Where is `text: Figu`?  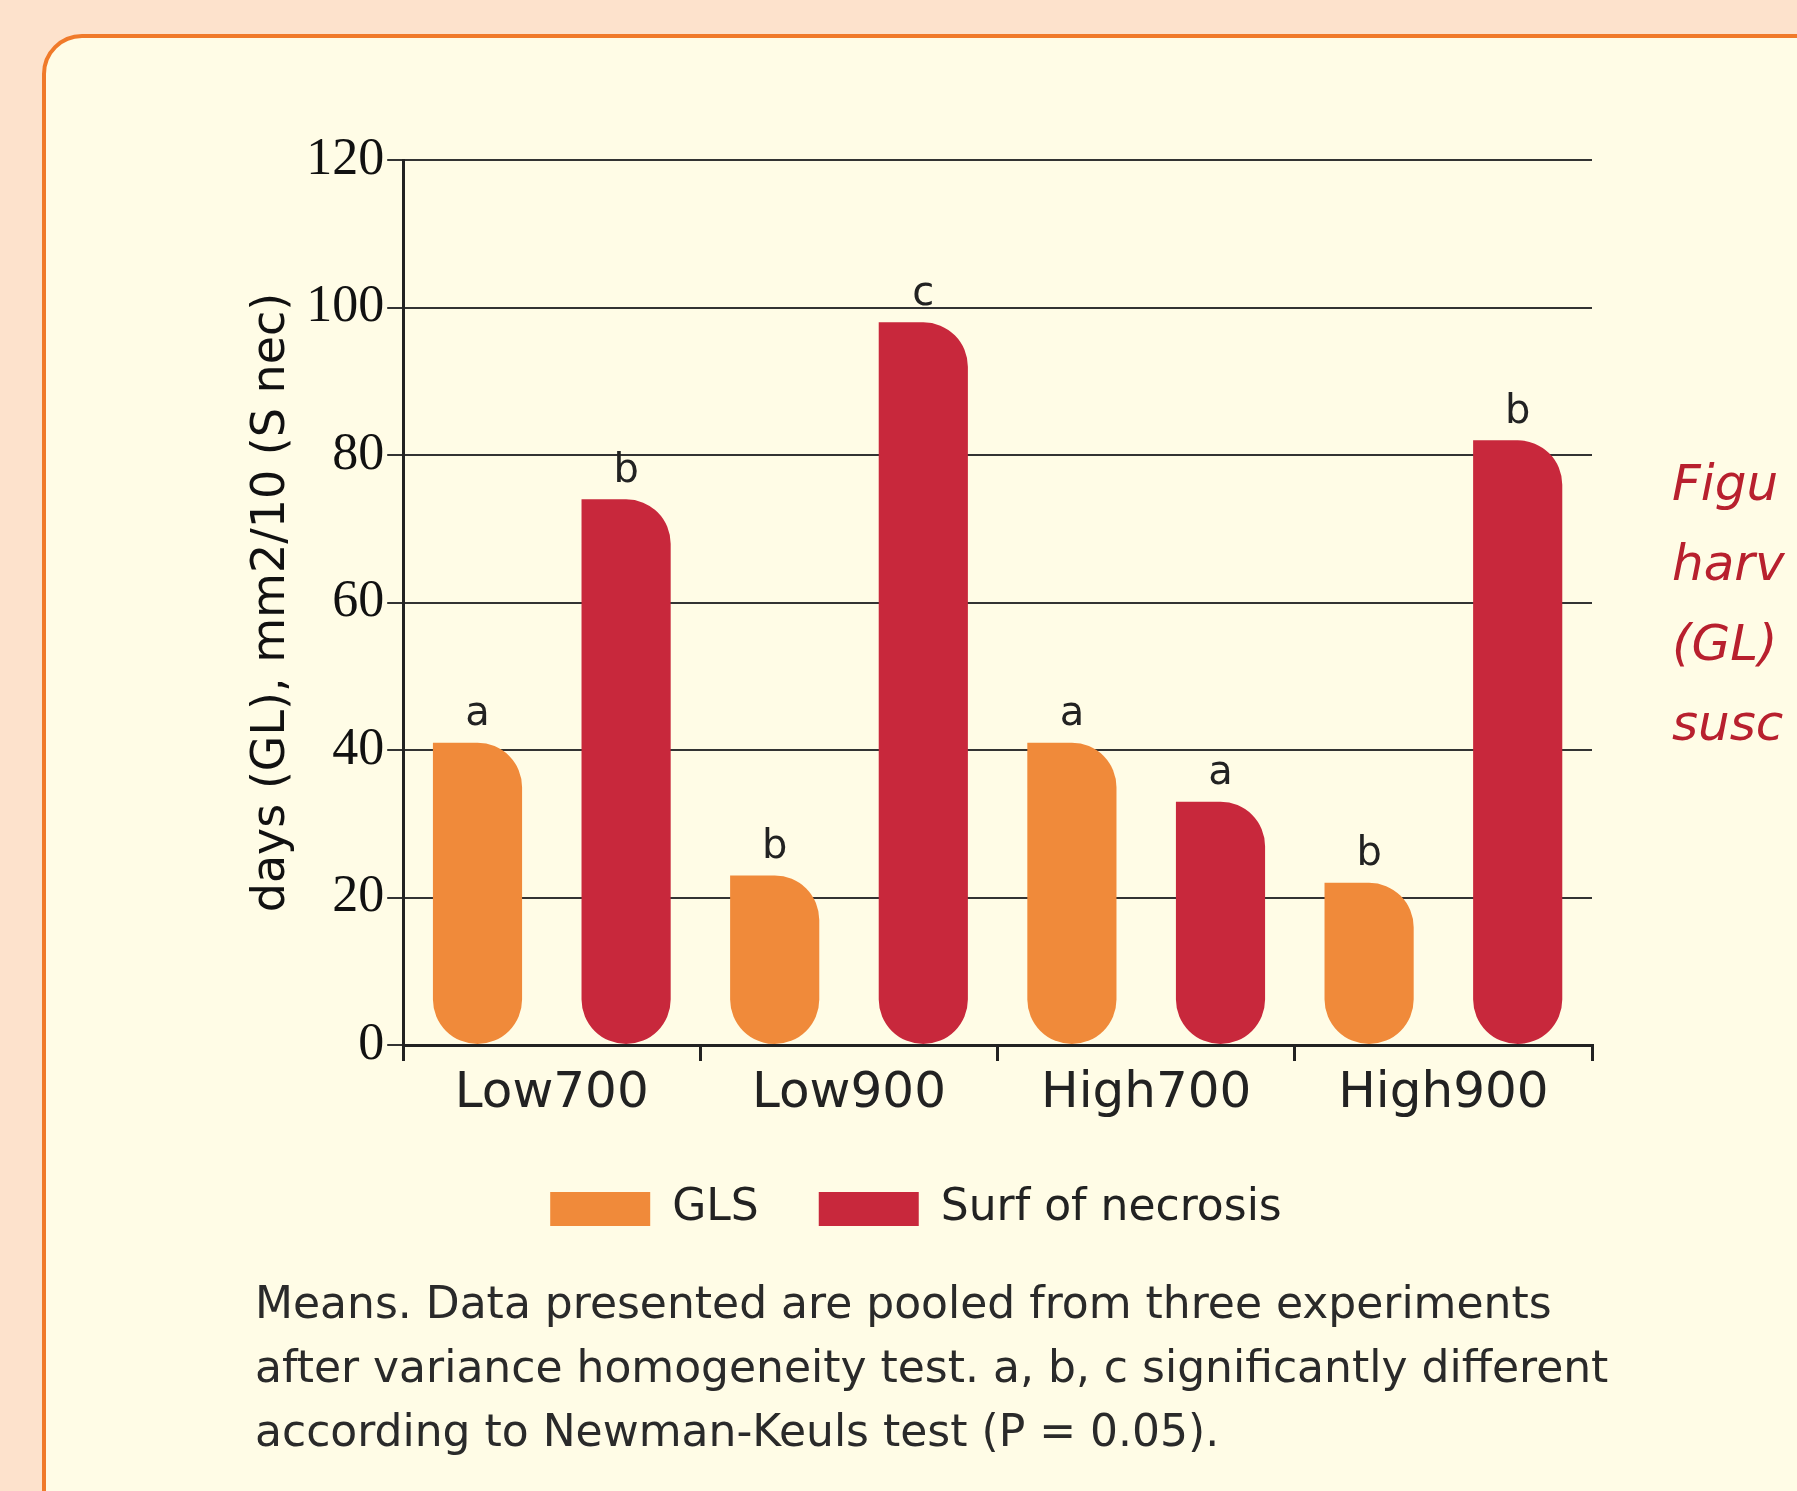
text: Figu is located at coordinates (1725, 483).